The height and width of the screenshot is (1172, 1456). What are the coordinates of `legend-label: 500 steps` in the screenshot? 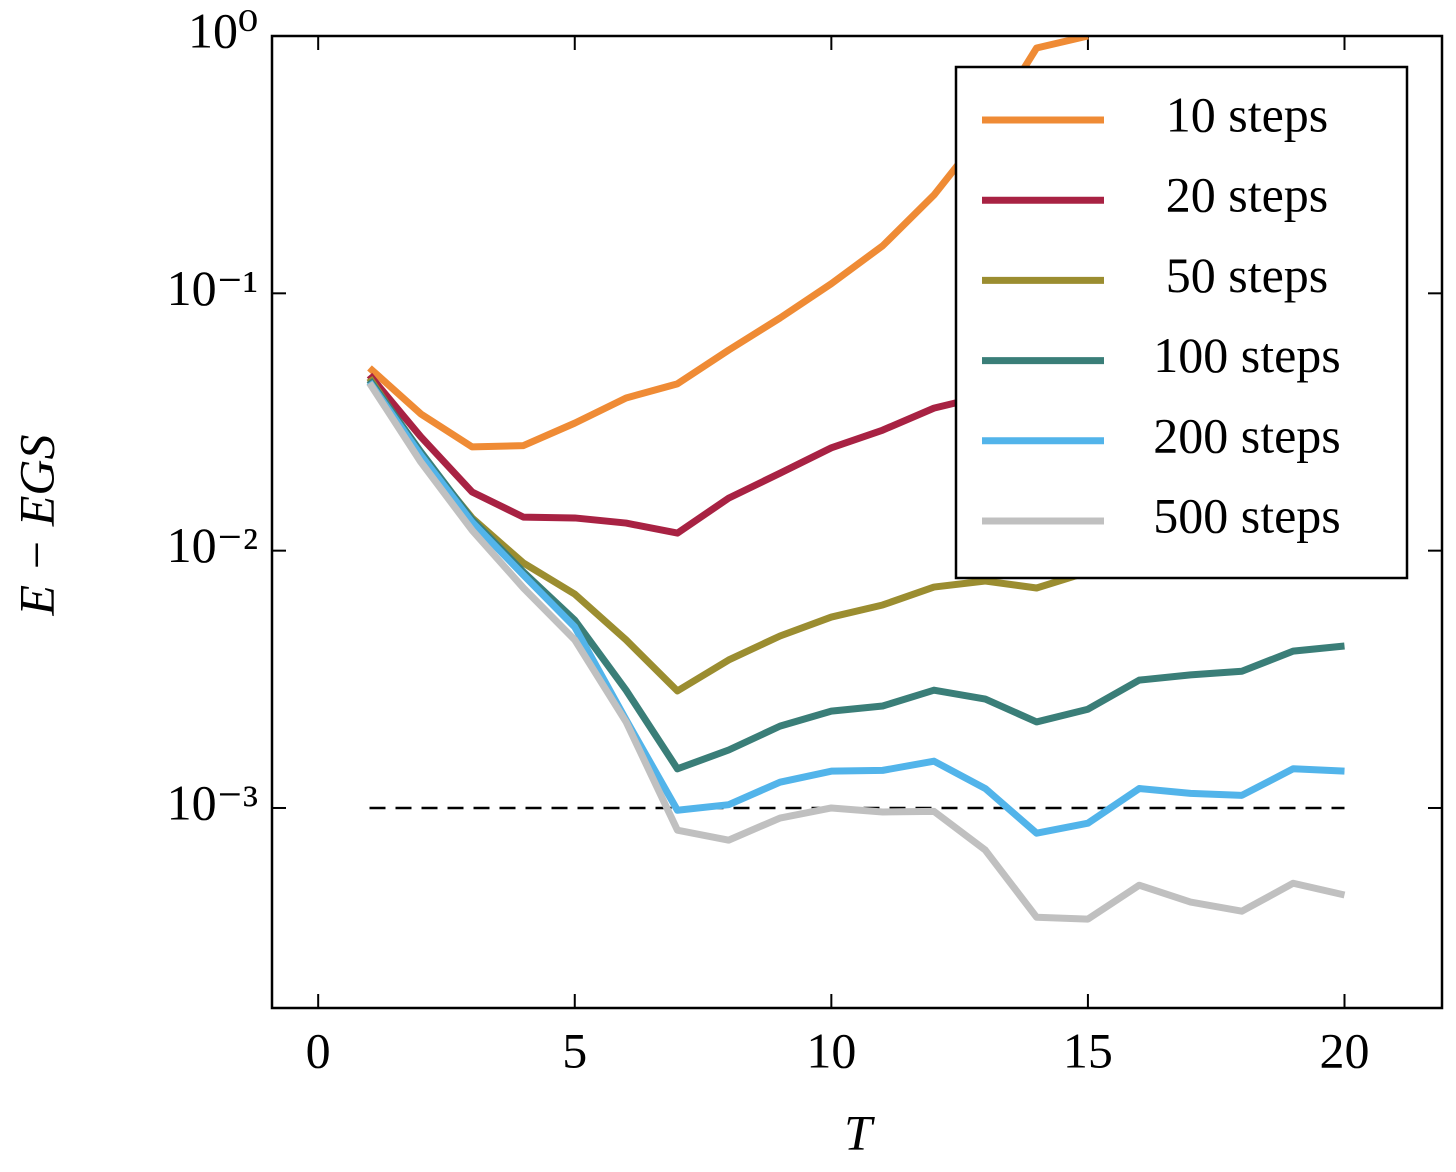 It's located at (1247, 515).